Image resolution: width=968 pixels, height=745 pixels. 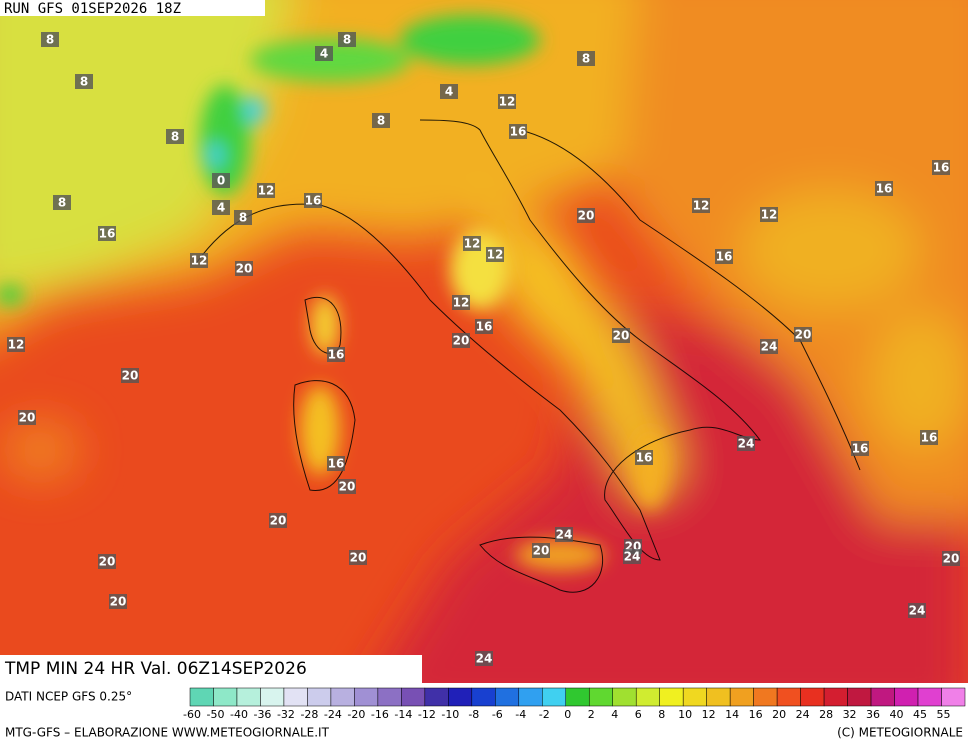 I want to click on legend-label: 28, so click(x=826, y=714).